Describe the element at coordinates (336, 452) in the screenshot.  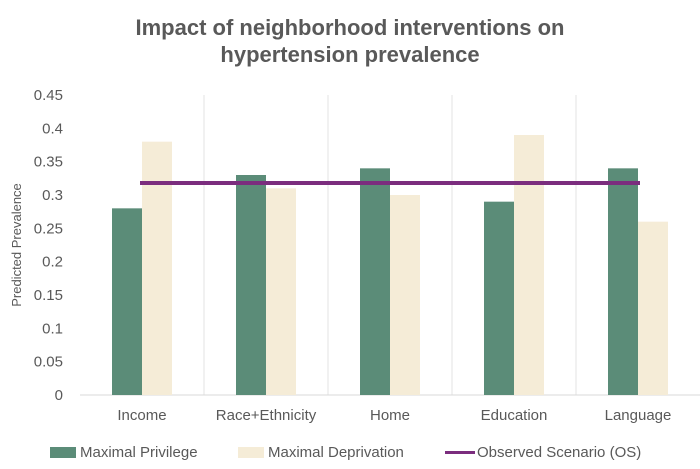
I see `legend-label-maximal-deprivation: Maximal Deprivation` at that location.